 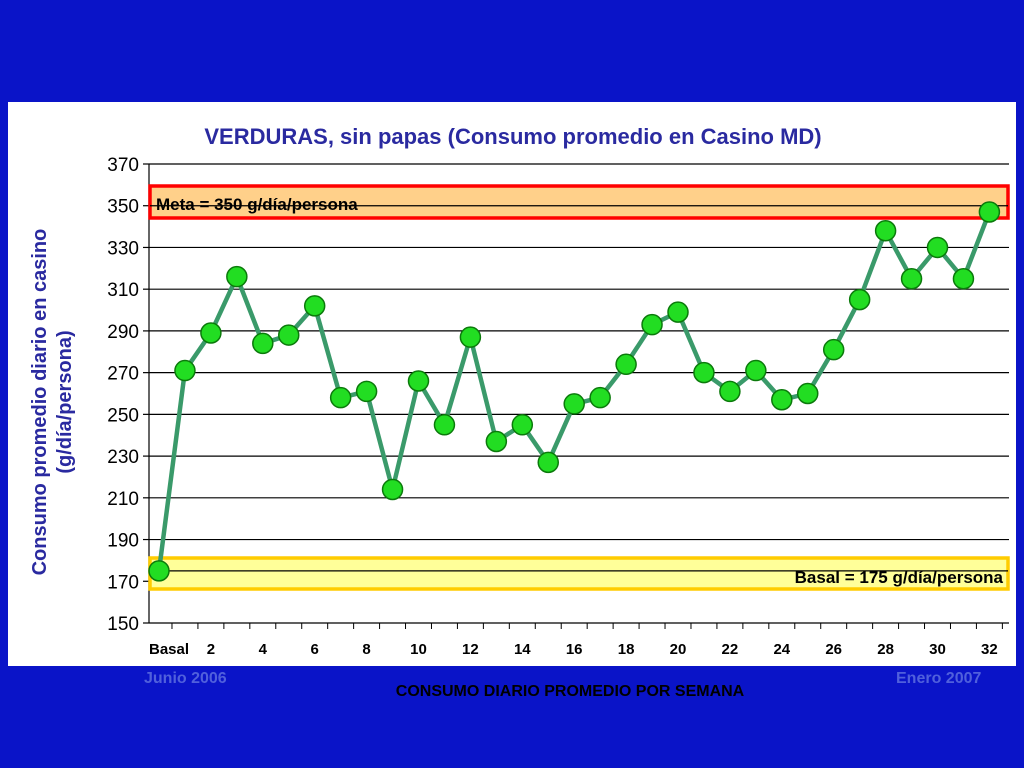 I want to click on x-tick-label: 10, so click(x=418, y=649).